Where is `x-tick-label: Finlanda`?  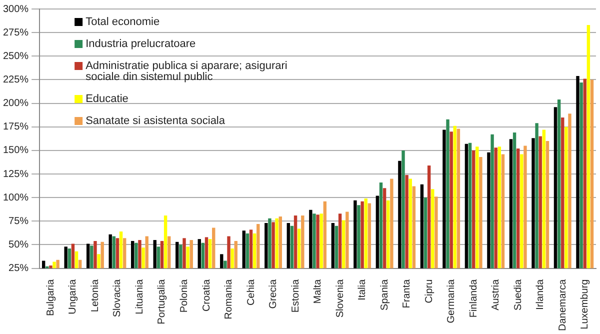 x-tick-label: Finlanda is located at coordinates (474, 298).